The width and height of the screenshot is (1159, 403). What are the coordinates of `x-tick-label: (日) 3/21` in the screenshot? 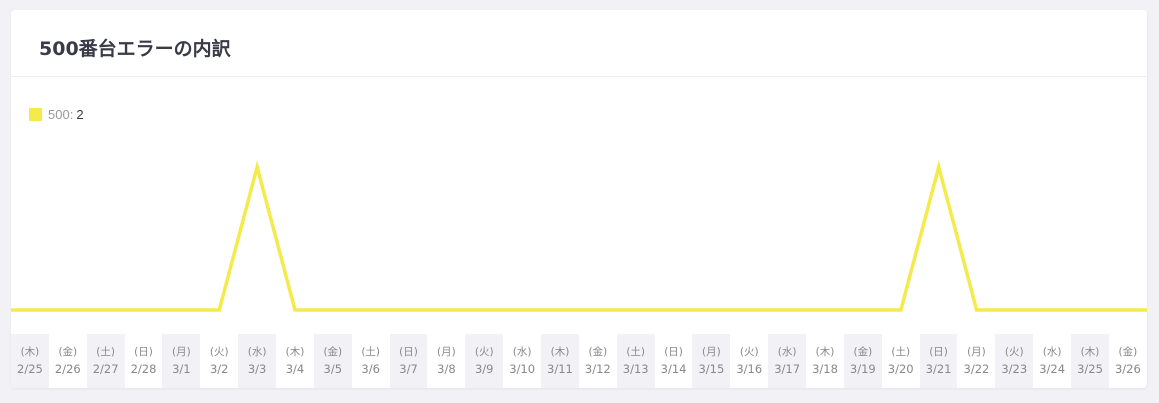 It's located at (938, 361).